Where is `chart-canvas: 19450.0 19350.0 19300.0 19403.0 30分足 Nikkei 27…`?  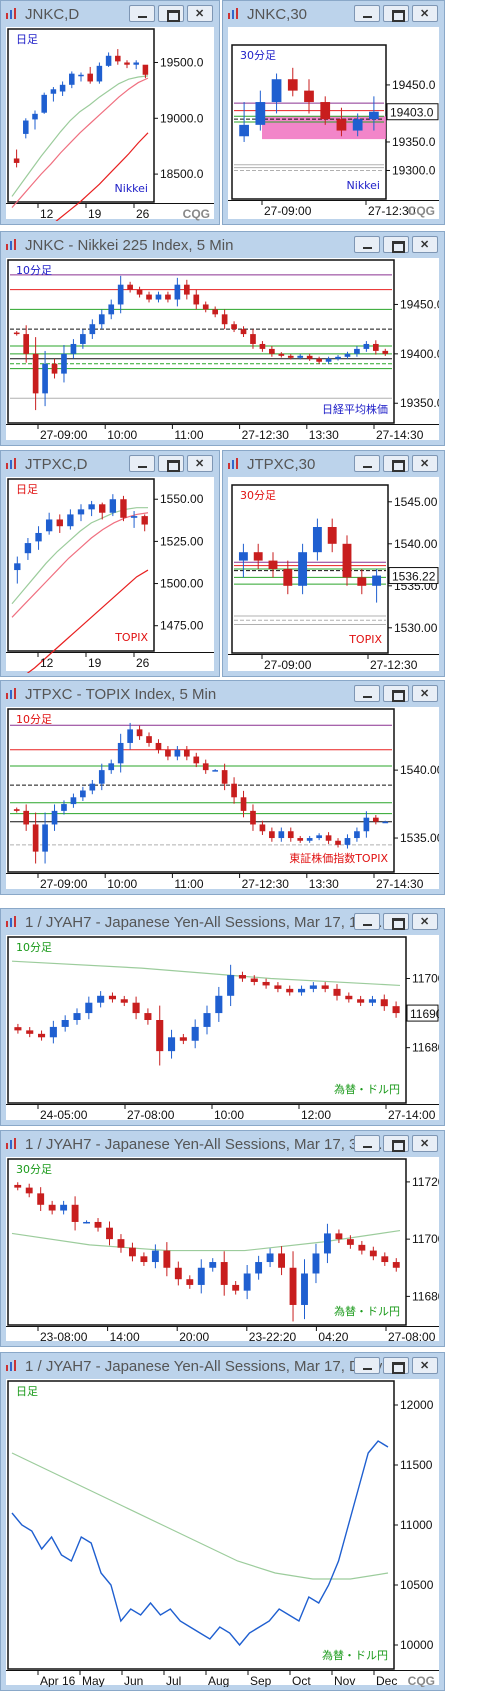 chart-canvas: 19450.0 19350.0 19300.0 19403.0 30分足 Nikkei 27… is located at coordinates (333, 124).